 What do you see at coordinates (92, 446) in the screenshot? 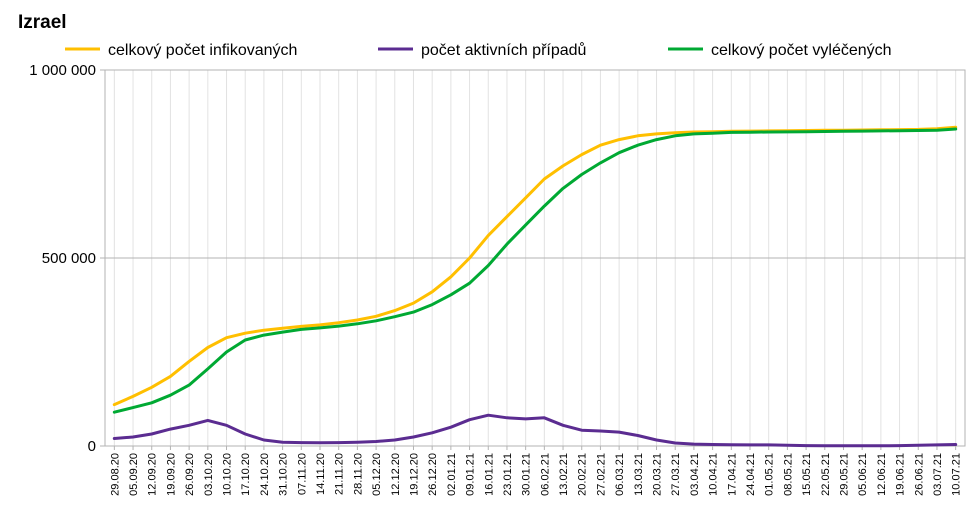
I see `y-tick-label: 0` at bounding box center [92, 446].